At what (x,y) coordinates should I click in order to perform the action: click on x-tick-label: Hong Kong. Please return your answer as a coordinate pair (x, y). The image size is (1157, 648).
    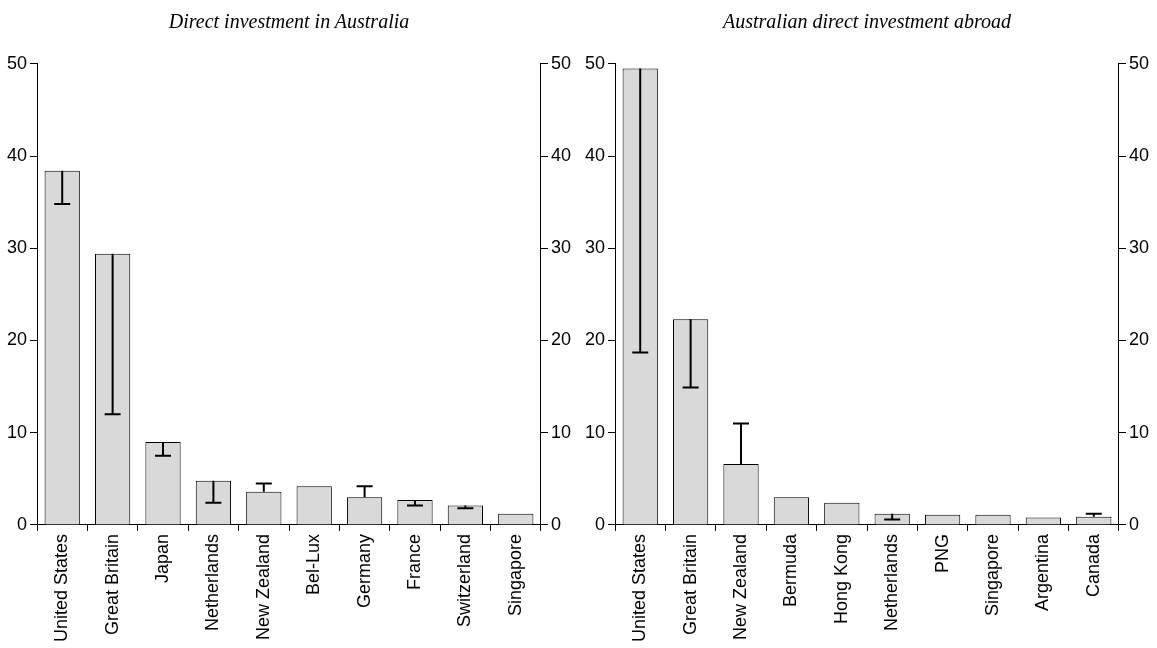
    Looking at the image, I should click on (840, 579).